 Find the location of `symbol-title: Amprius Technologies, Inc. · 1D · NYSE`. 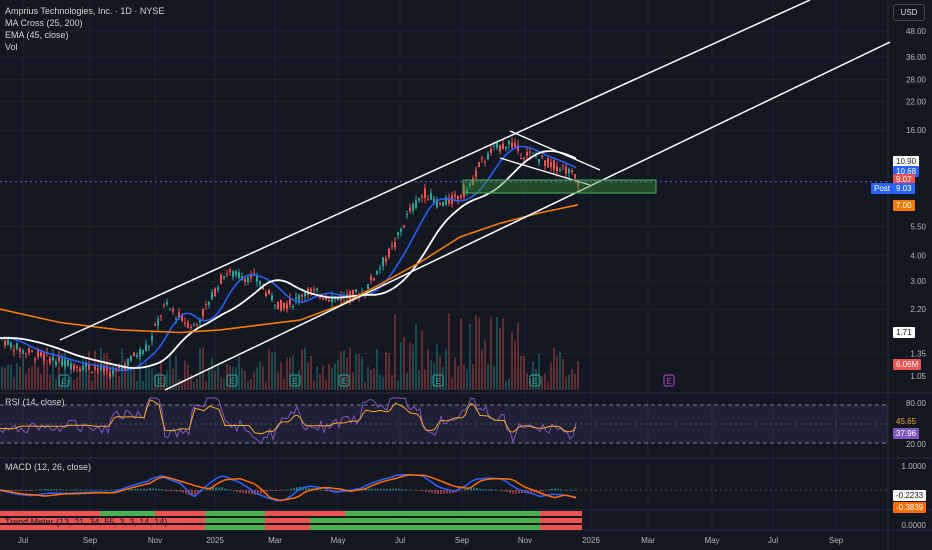

symbol-title: Amprius Technologies, Inc. · 1D · NYSE is located at coordinates (85, 11).